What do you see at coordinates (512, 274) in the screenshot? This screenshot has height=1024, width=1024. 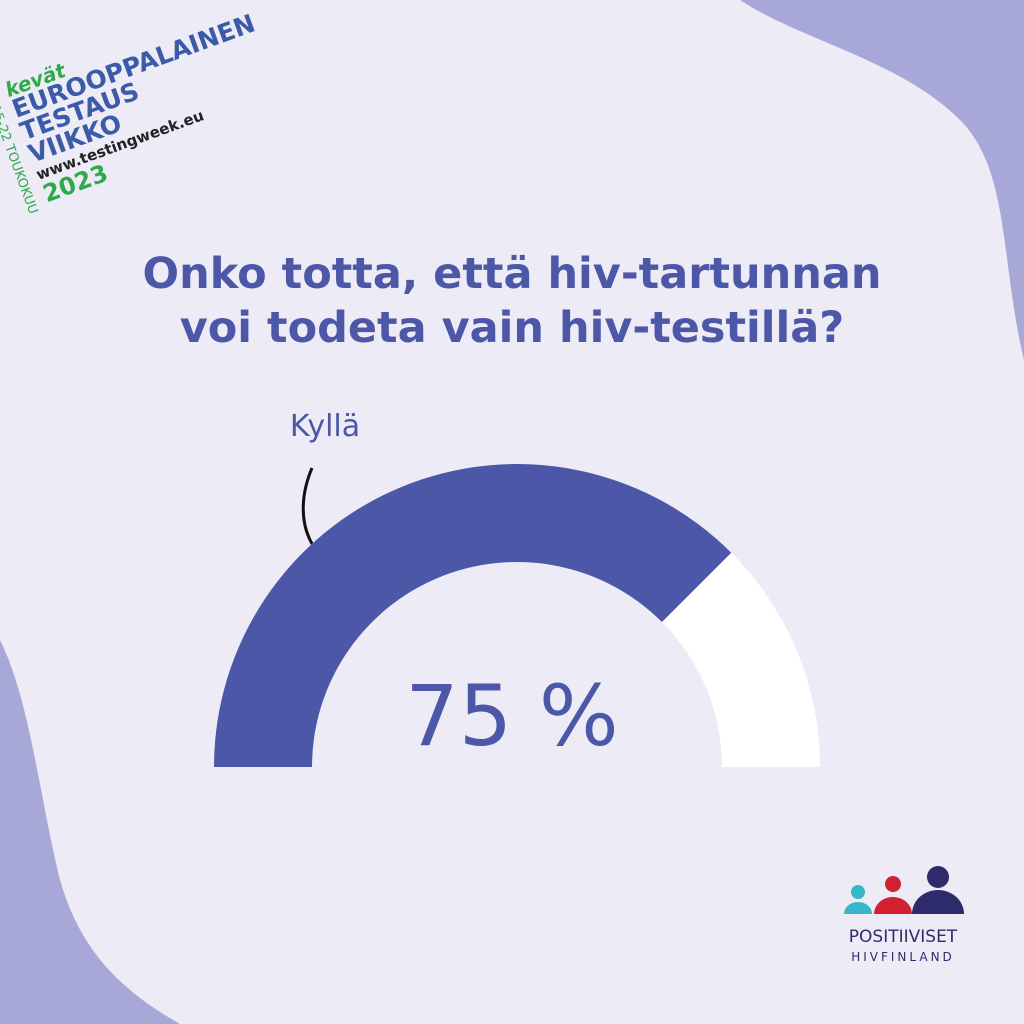 I see `chart-title: Onko totta, että hiv-tartunnan` at bounding box center [512, 274].